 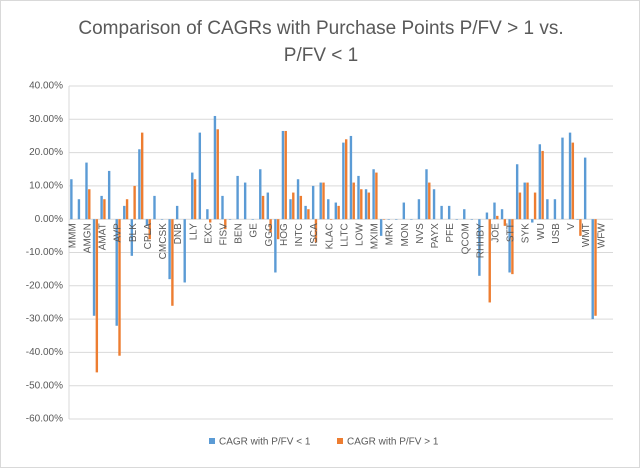 What do you see at coordinates (435, 236) in the screenshot?
I see `x-tick-label: PAYX` at bounding box center [435, 236].